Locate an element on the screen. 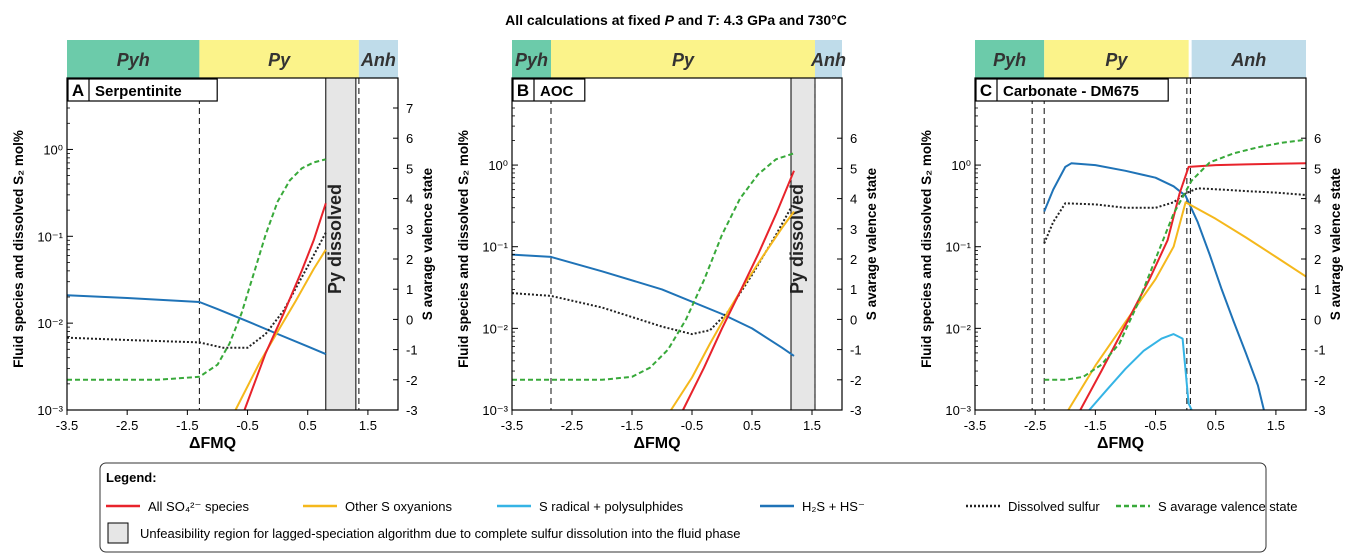  y2-tick-label: 7 is located at coordinates (409, 108).